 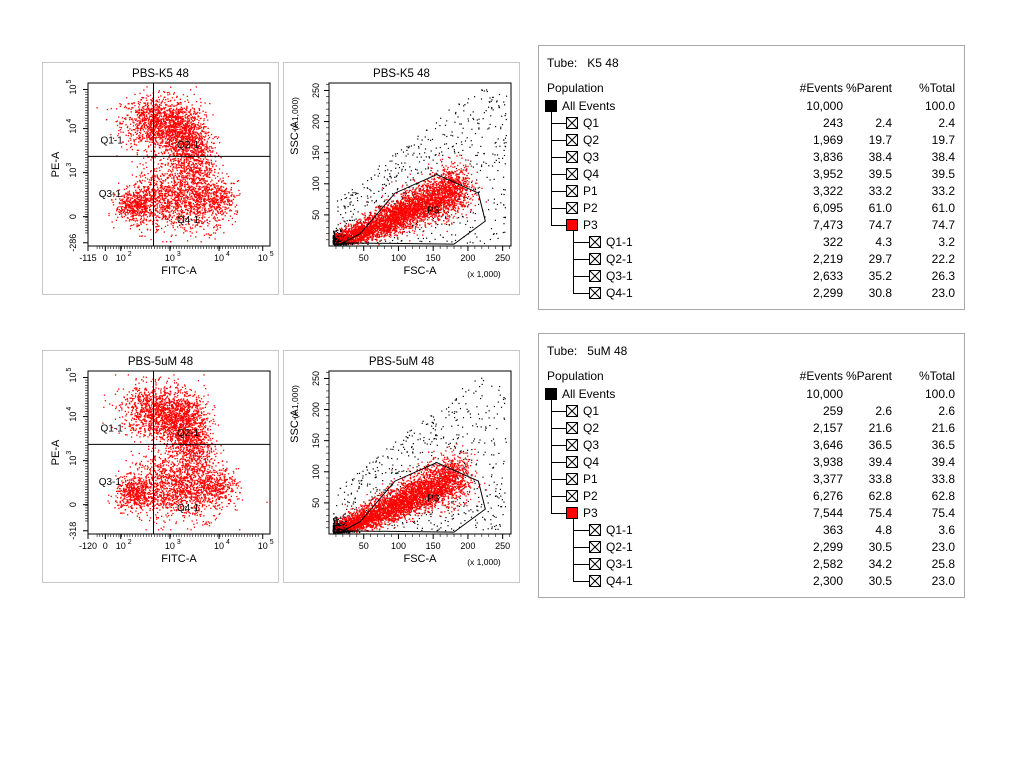 I want to click on y-tick-label: 10, so click(x=73, y=90).